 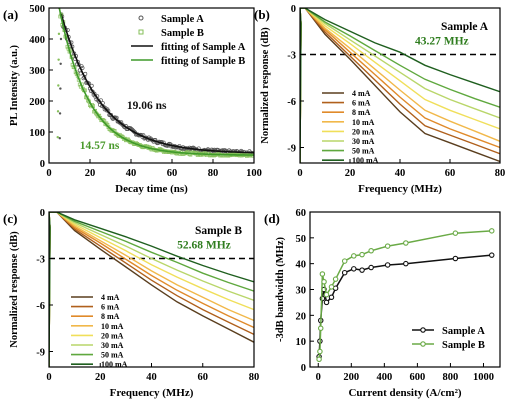 I want to click on legend-label: fitting of Sample B, so click(x=203, y=61).